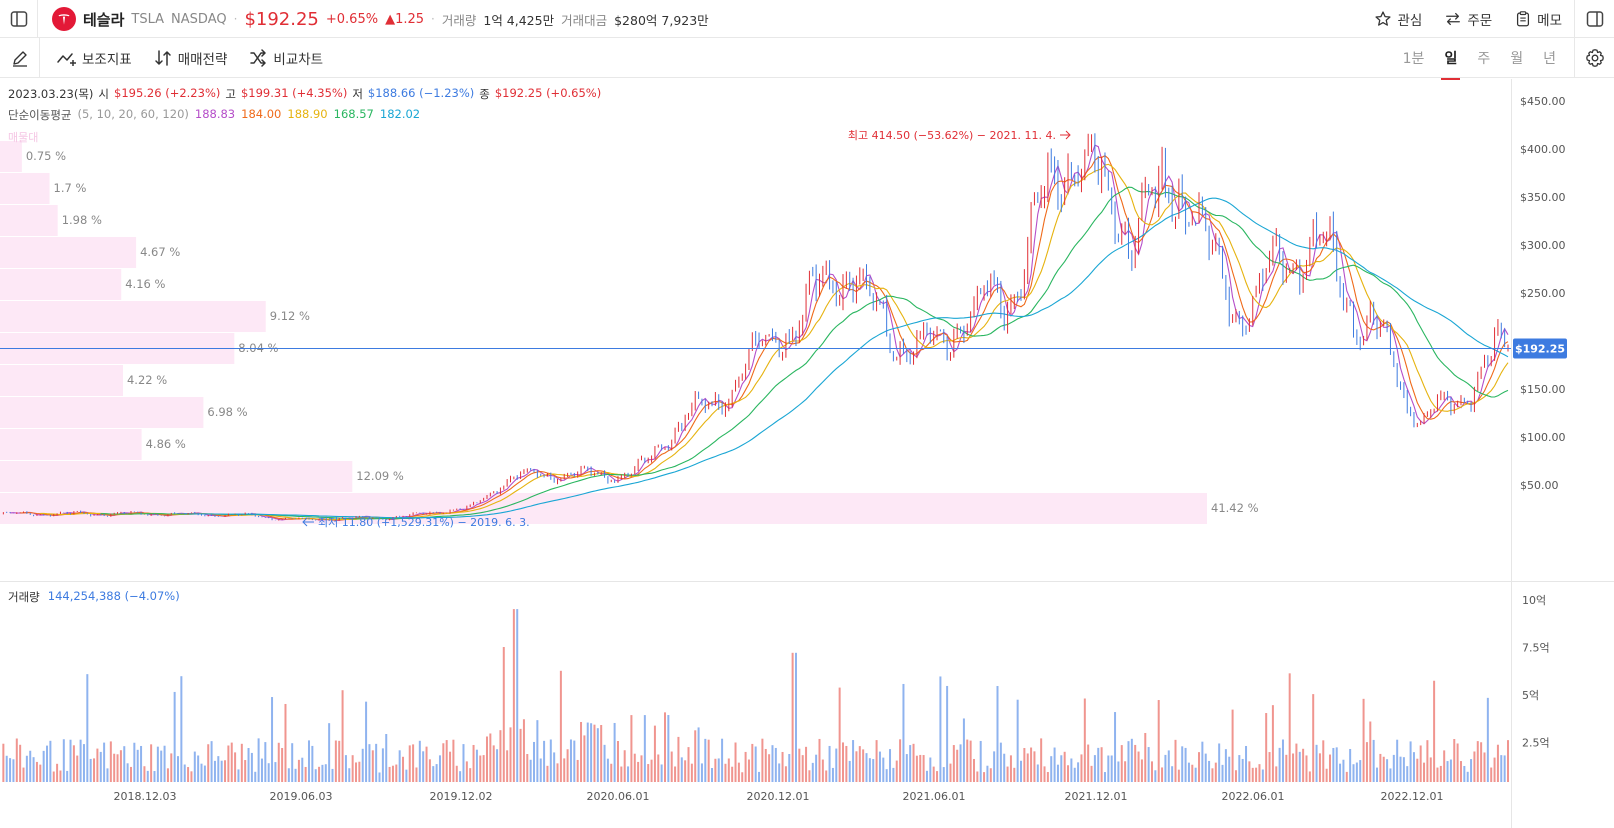 This screenshot has height=828, width=1614. Describe the element at coordinates (1468, 19) in the screenshot. I see `order-button: 주문` at that location.